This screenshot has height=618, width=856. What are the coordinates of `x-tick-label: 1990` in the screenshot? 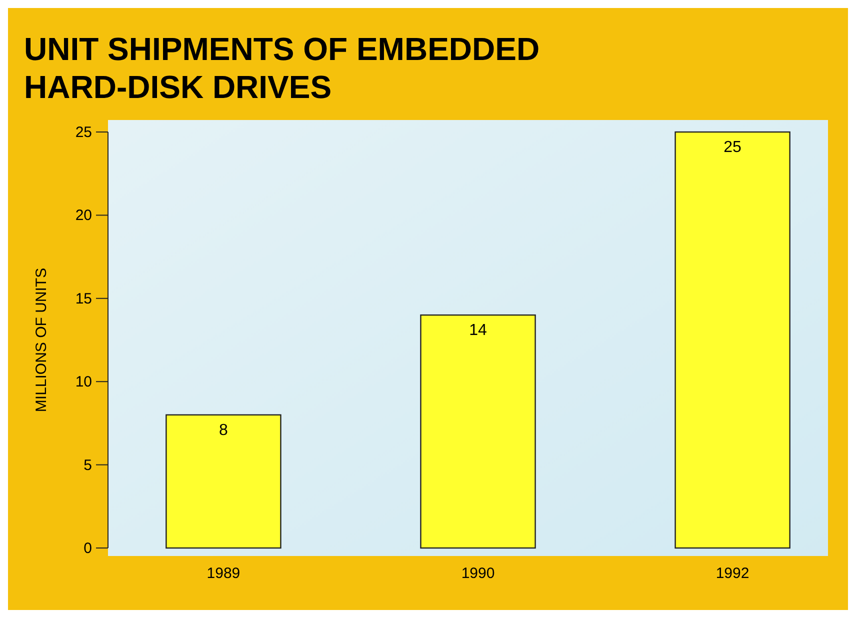 It's located at (478, 573).